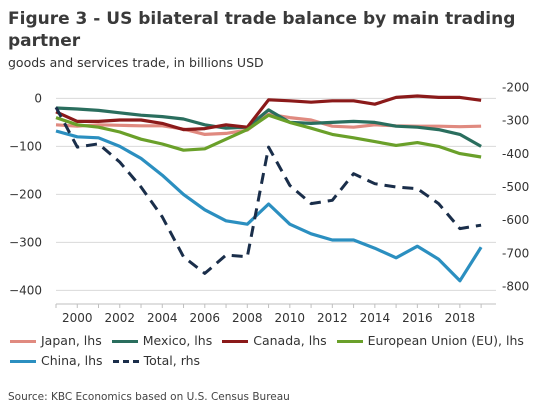 This screenshot has height=417, width=542. Describe the element at coordinates (172, 360) in the screenshot. I see `legend-label: Total, rhs` at that location.